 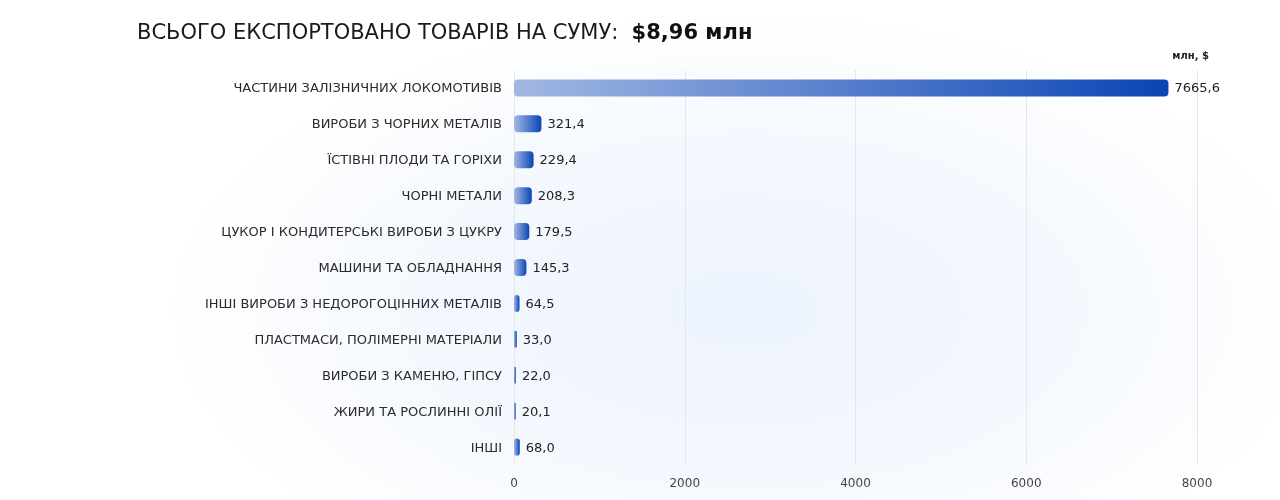 What do you see at coordinates (353, 303) in the screenshot?
I see `y-tick-label: ІНШІ ВИРОБИ З НЕДОРОГОЦІННИХ МЕТАЛІВ` at bounding box center [353, 303].